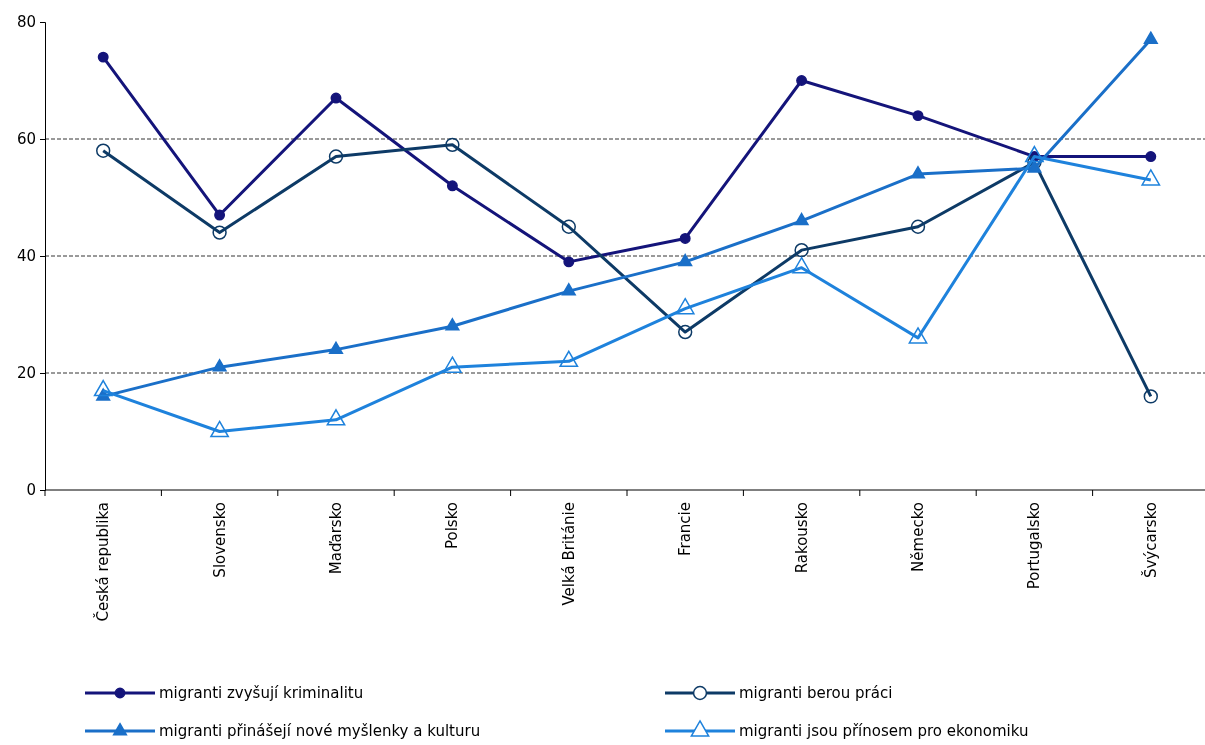 This screenshot has width=1205, height=745. What do you see at coordinates (1150, 540) in the screenshot?
I see `x-tick-label: Švýcarsko` at bounding box center [1150, 540].